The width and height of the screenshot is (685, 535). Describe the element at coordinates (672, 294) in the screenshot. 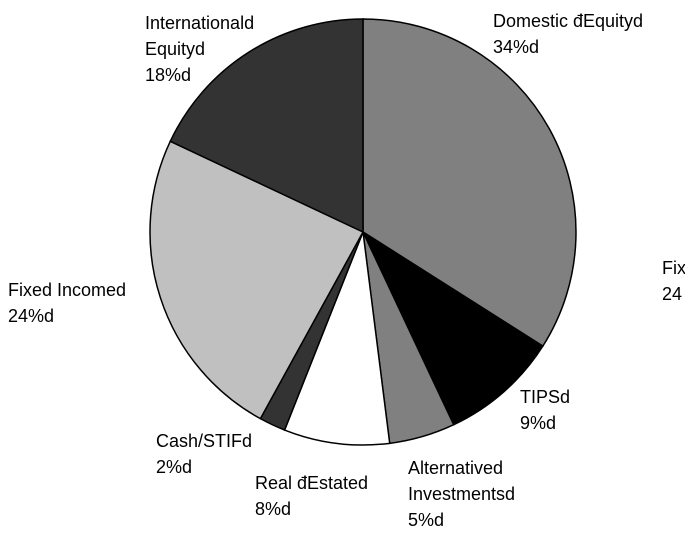

I see `annotation: 24` at that location.